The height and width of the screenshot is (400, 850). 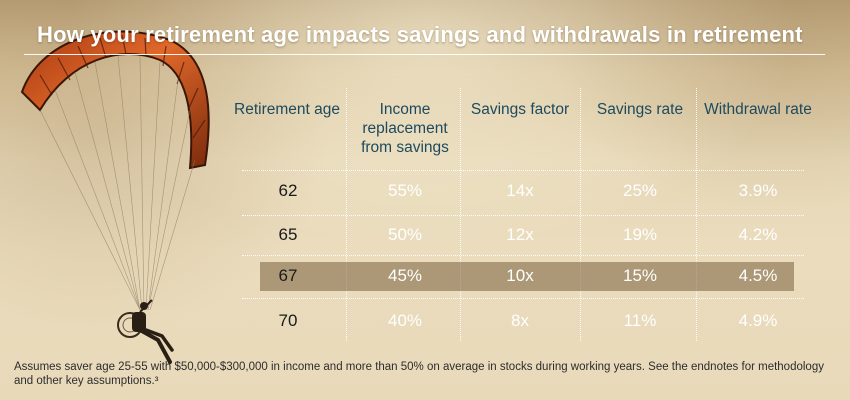 What do you see at coordinates (424, 54) in the screenshot?
I see `title-divider` at bounding box center [424, 54].